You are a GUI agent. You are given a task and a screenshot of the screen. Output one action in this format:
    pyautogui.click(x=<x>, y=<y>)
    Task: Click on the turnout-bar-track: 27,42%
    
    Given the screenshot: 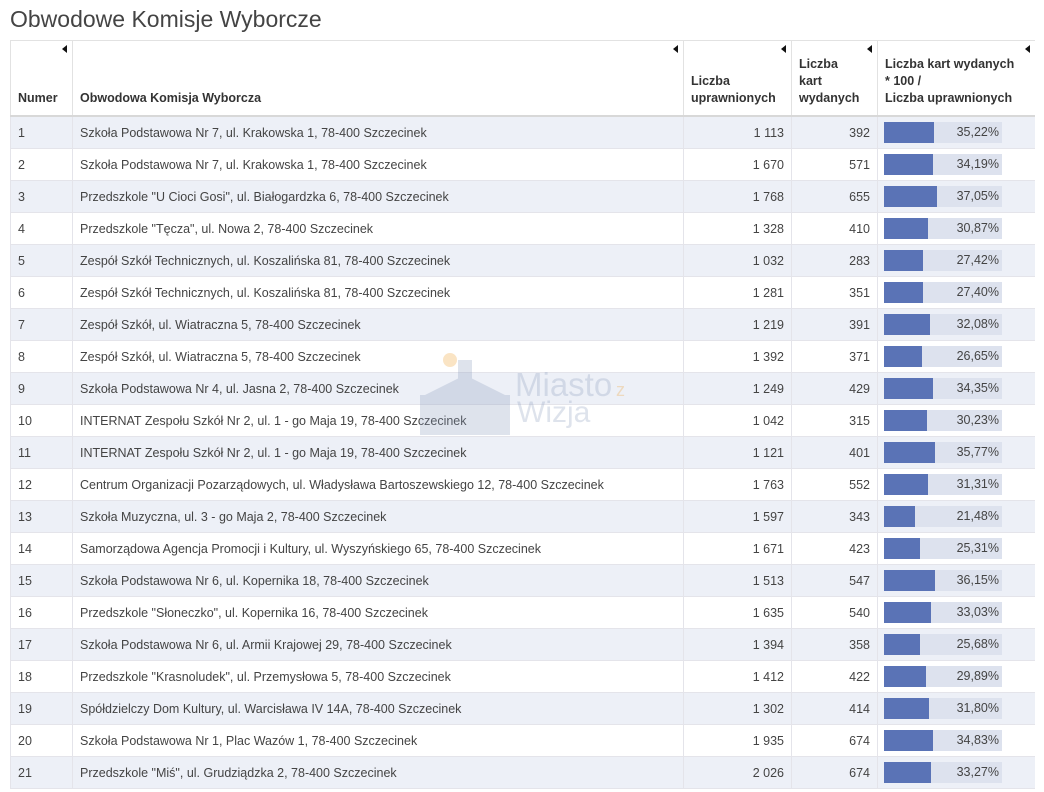 What is the action you would take?
    pyautogui.click(x=943, y=260)
    